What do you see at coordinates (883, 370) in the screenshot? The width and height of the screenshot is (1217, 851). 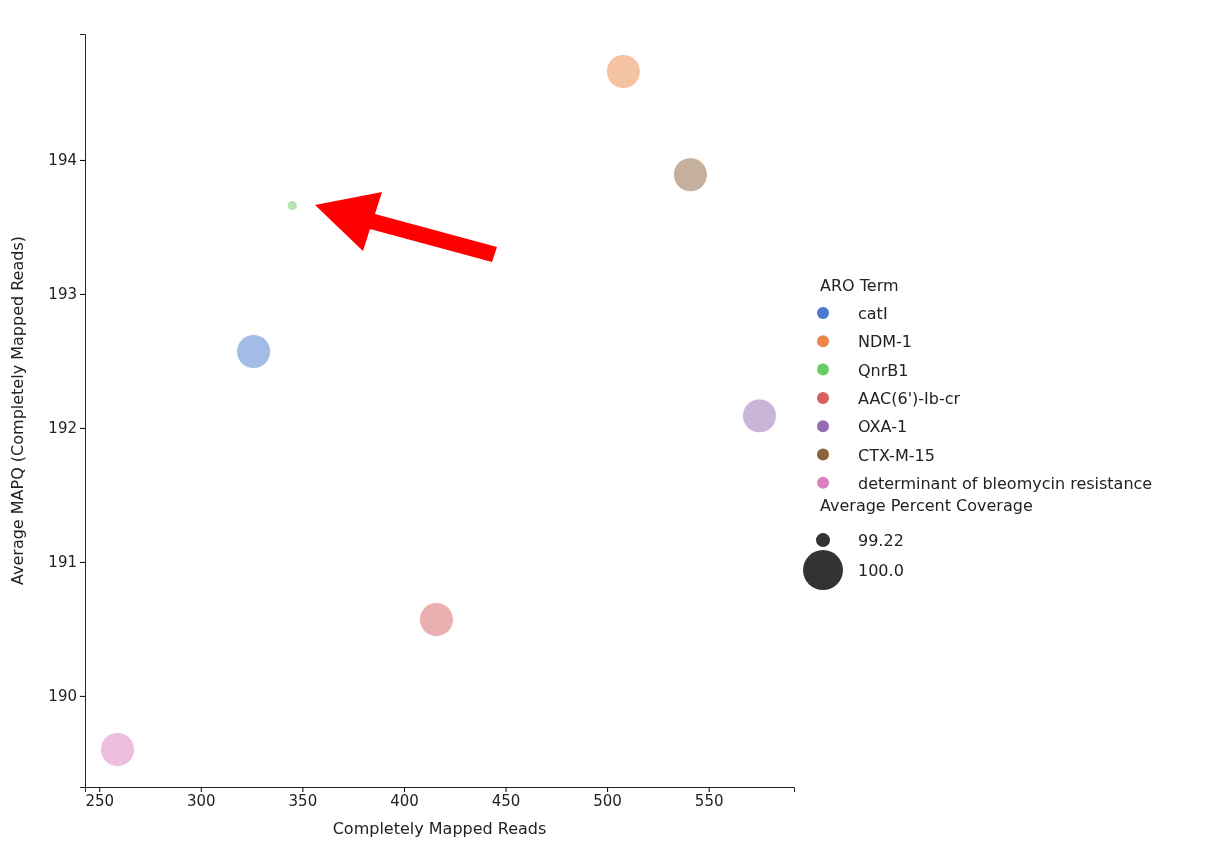 I see `legend-label: QnrB1` at bounding box center [883, 370].